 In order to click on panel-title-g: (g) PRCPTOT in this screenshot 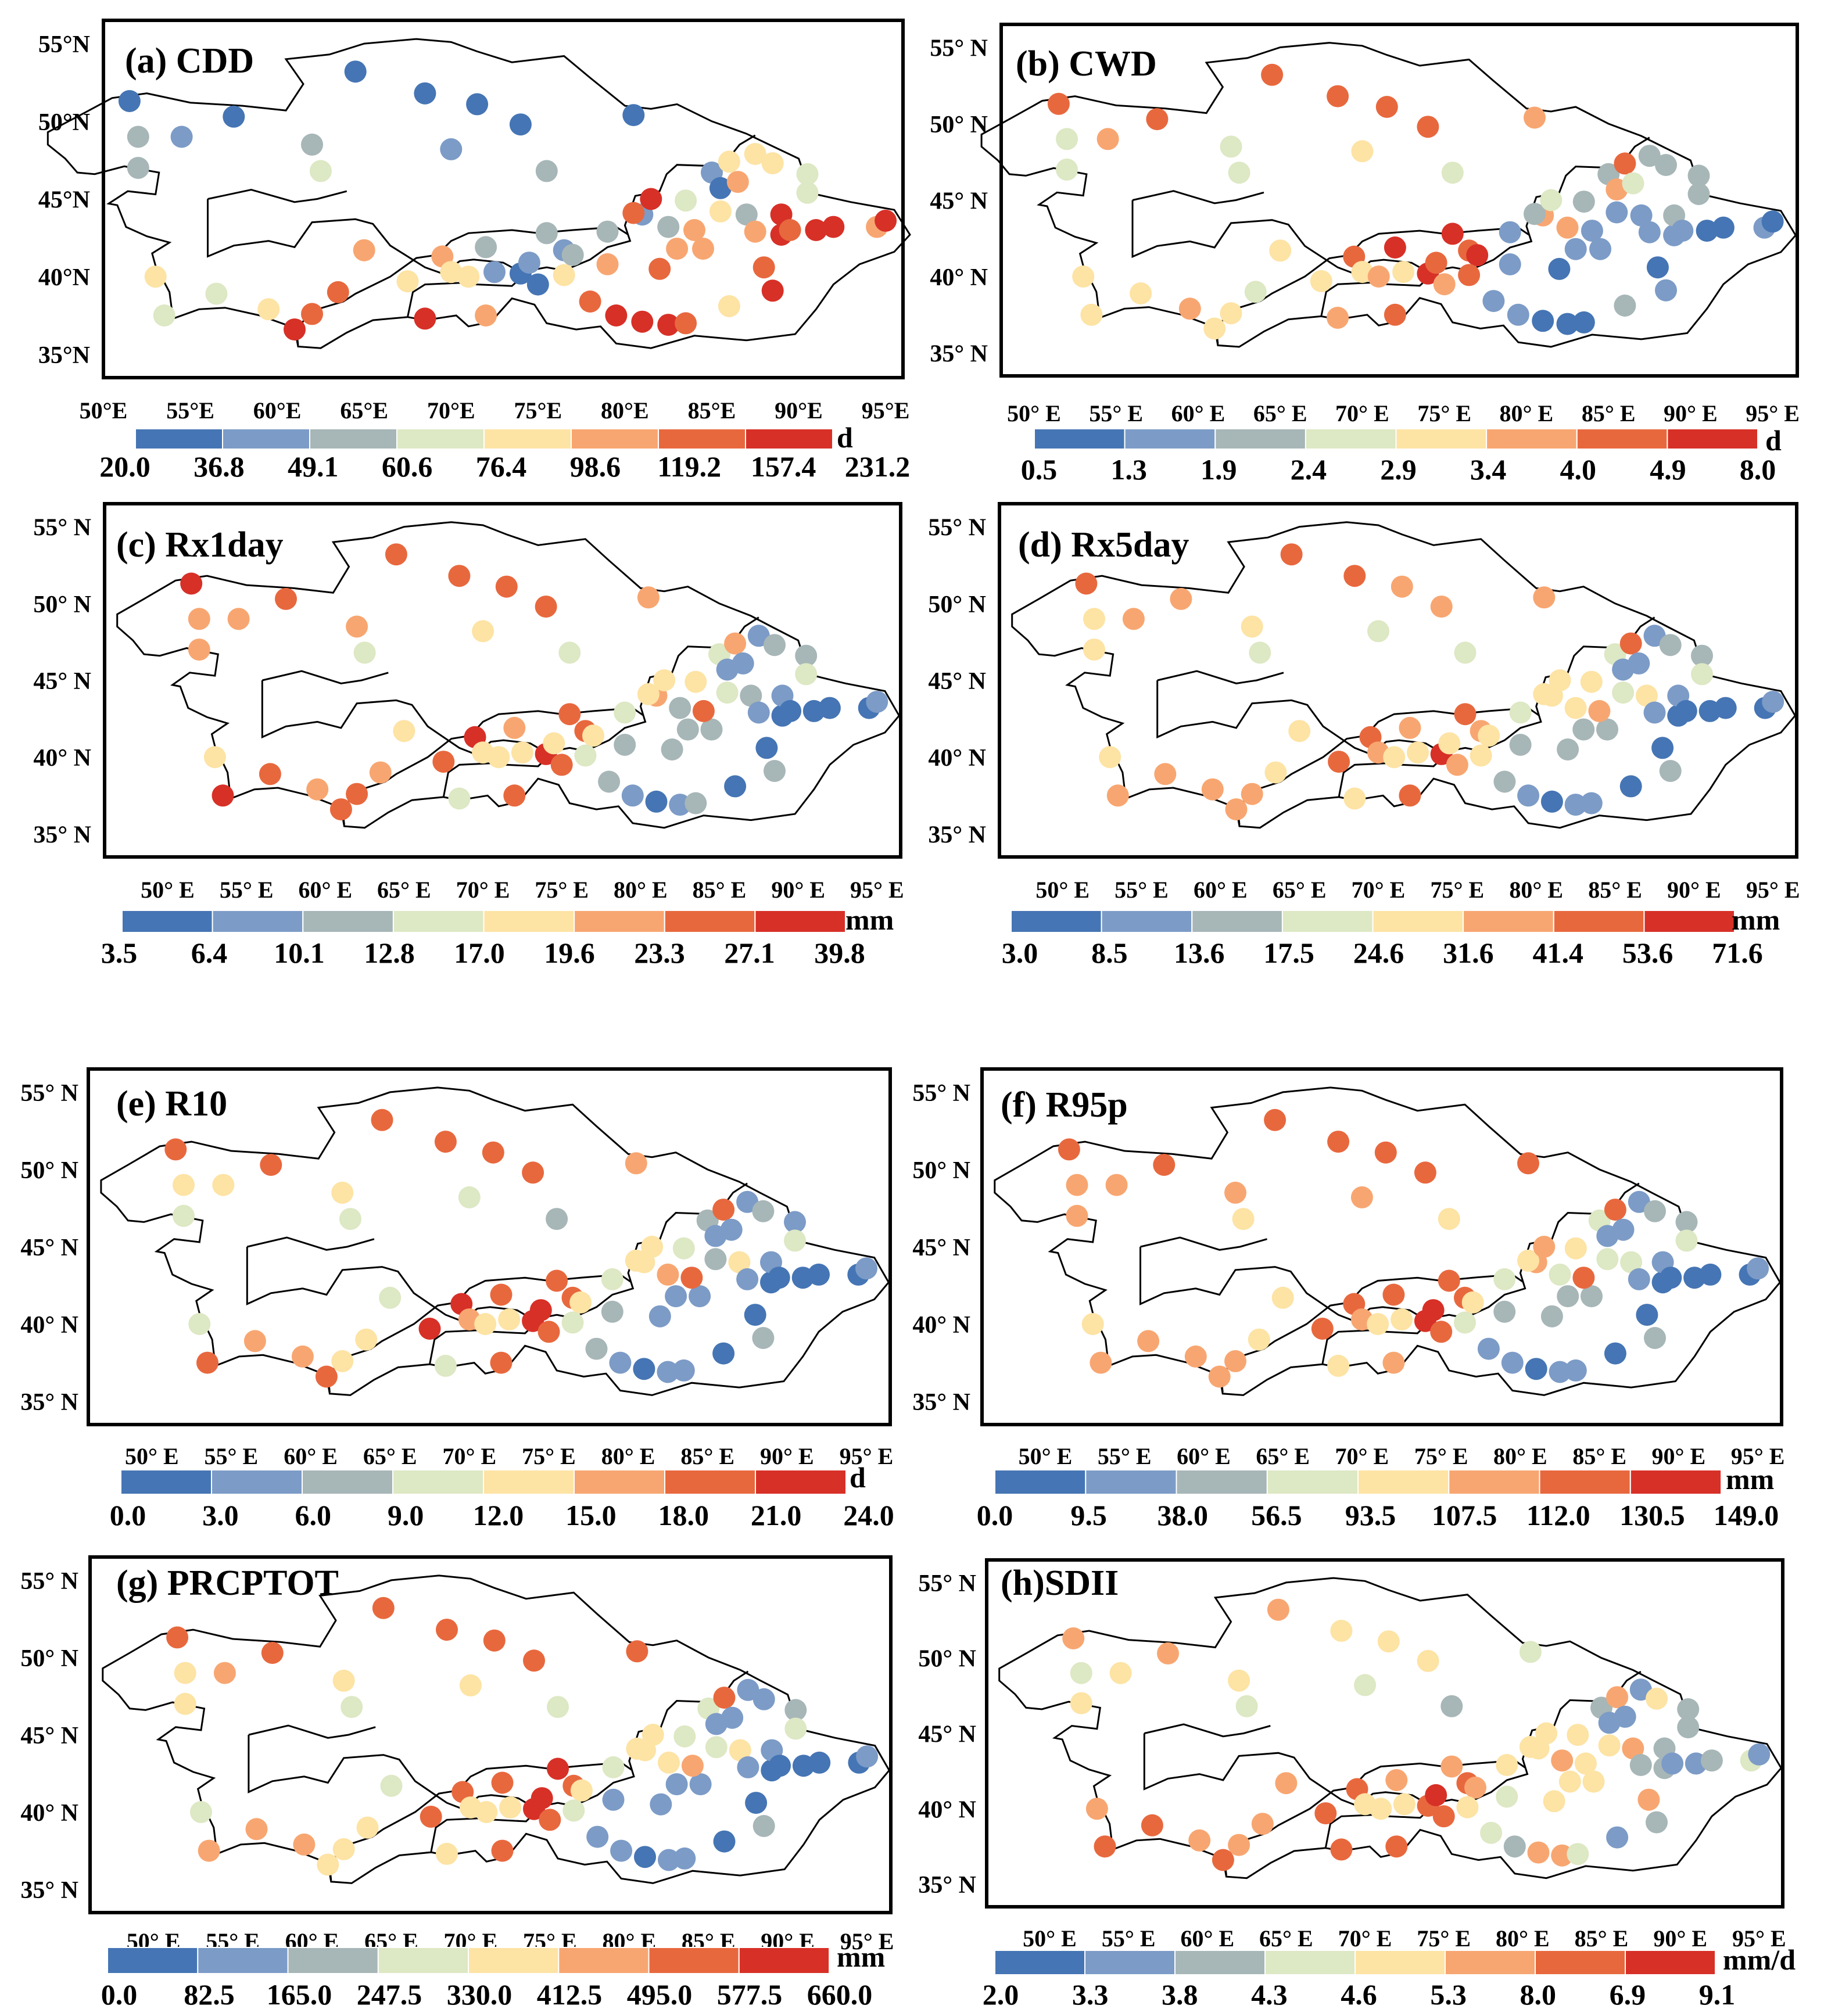, I will do `click(227, 1583)`.